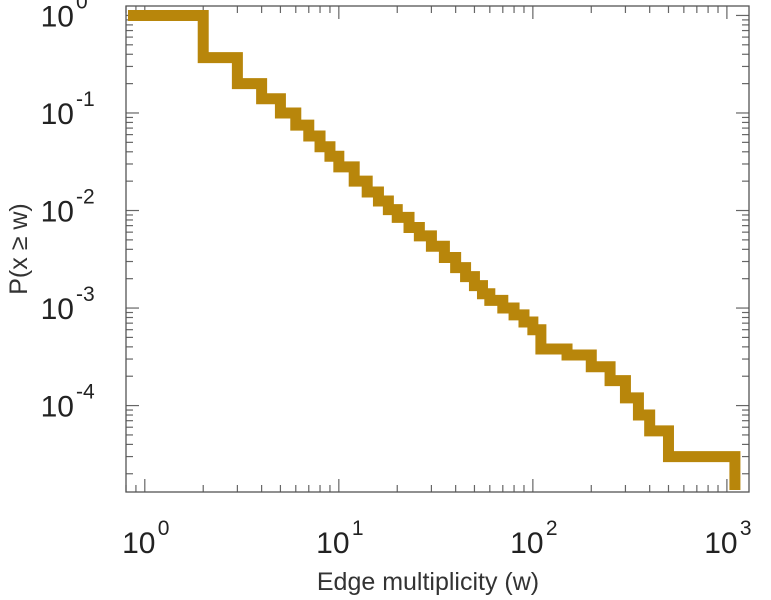 This screenshot has height=600, width=771. Describe the element at coordinates (19, 249) in the screenshot. I see `y-axis-label: P(x ≥ w)` at that location.